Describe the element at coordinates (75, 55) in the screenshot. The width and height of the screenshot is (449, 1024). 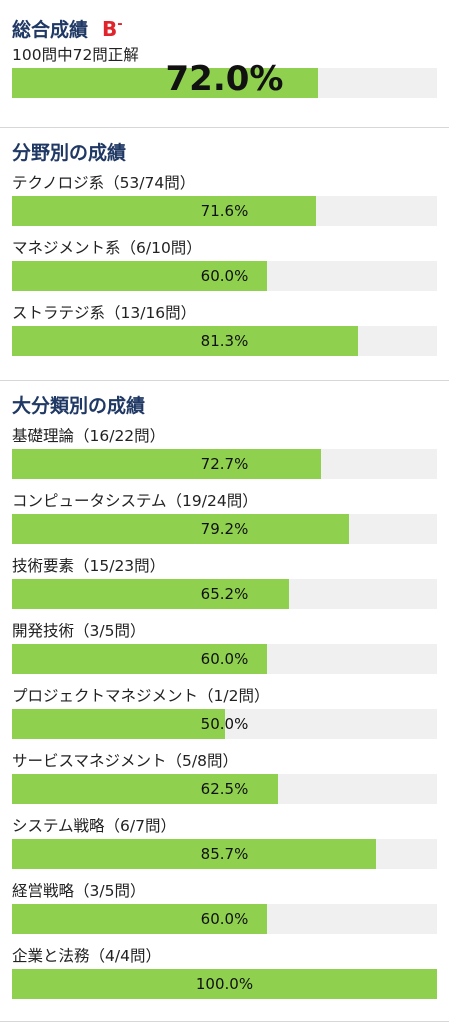
I see `overall-label: 100問中72問正解` at that location.